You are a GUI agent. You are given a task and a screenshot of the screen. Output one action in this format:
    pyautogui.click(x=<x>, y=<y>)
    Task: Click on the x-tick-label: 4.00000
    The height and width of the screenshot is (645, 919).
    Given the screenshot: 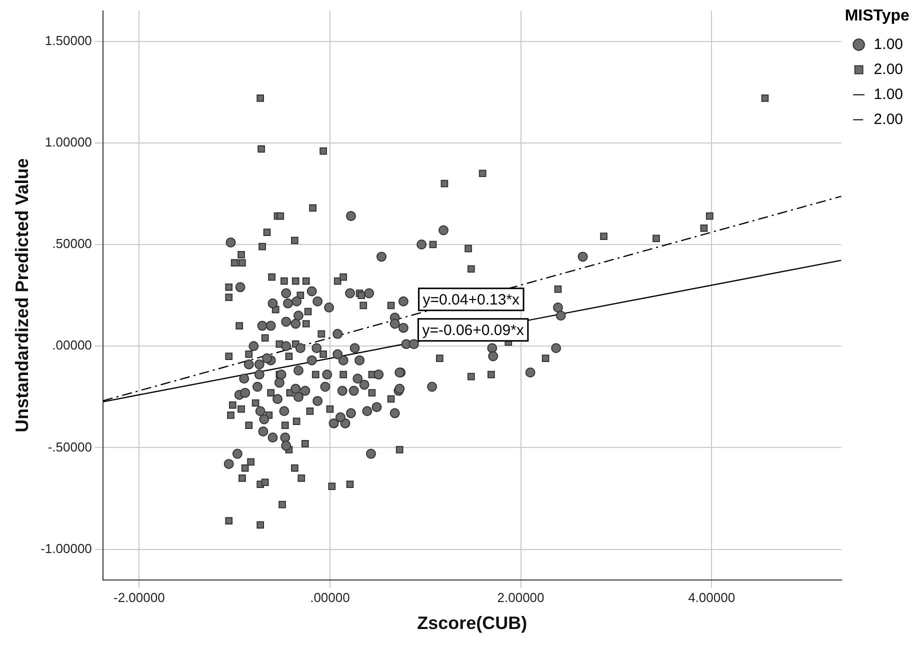 What is the action you would take?
    pyautogui.click(x=712, y=598)
    